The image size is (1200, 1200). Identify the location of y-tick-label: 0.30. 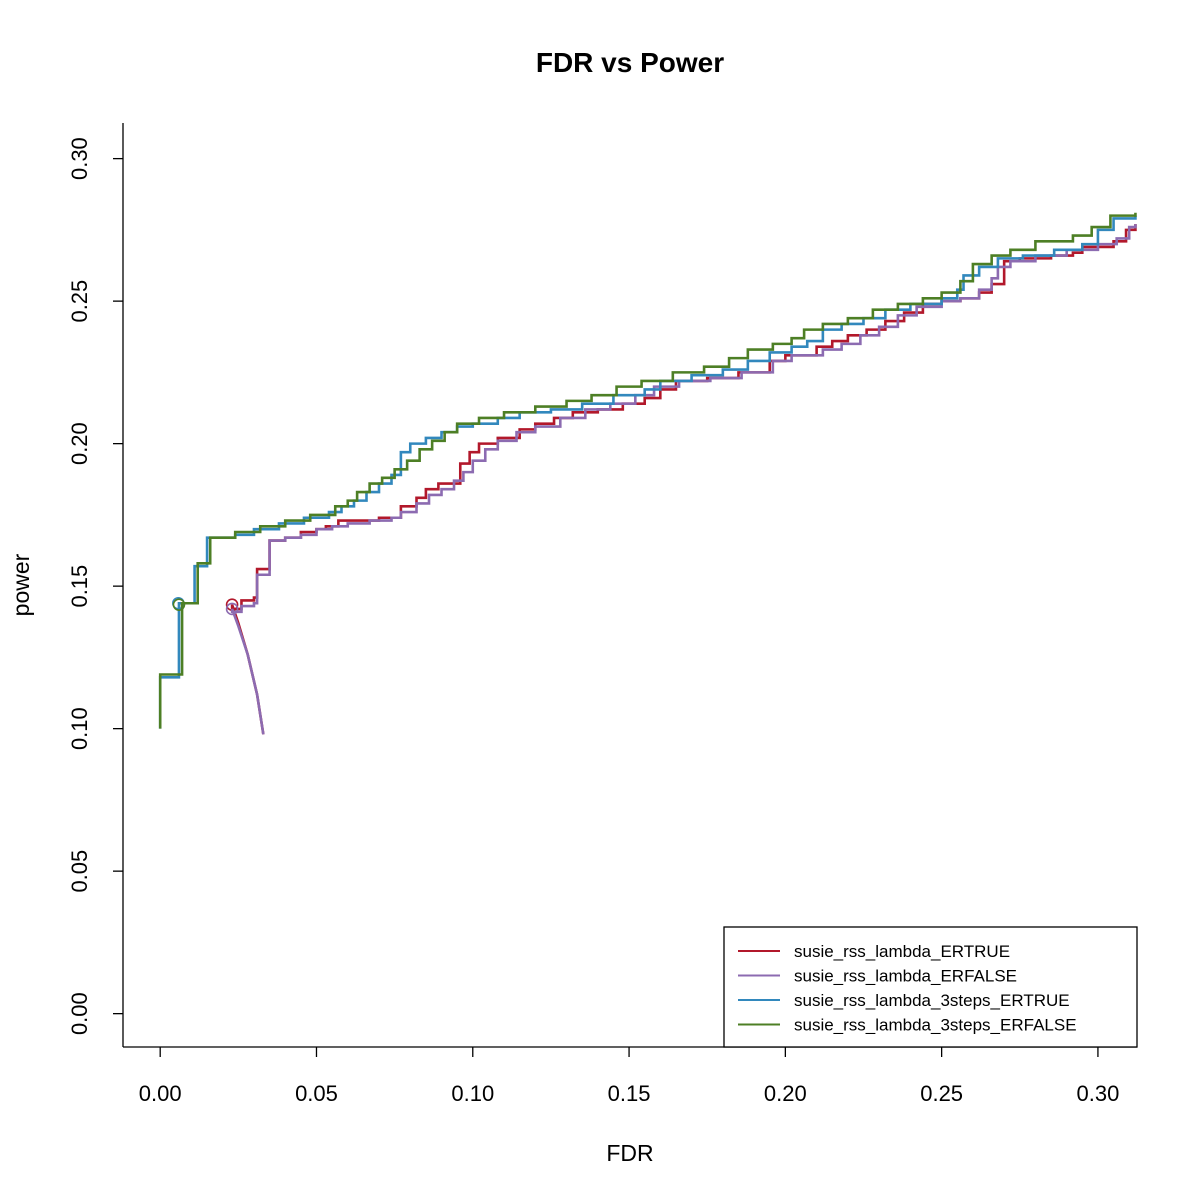
(79, 158).